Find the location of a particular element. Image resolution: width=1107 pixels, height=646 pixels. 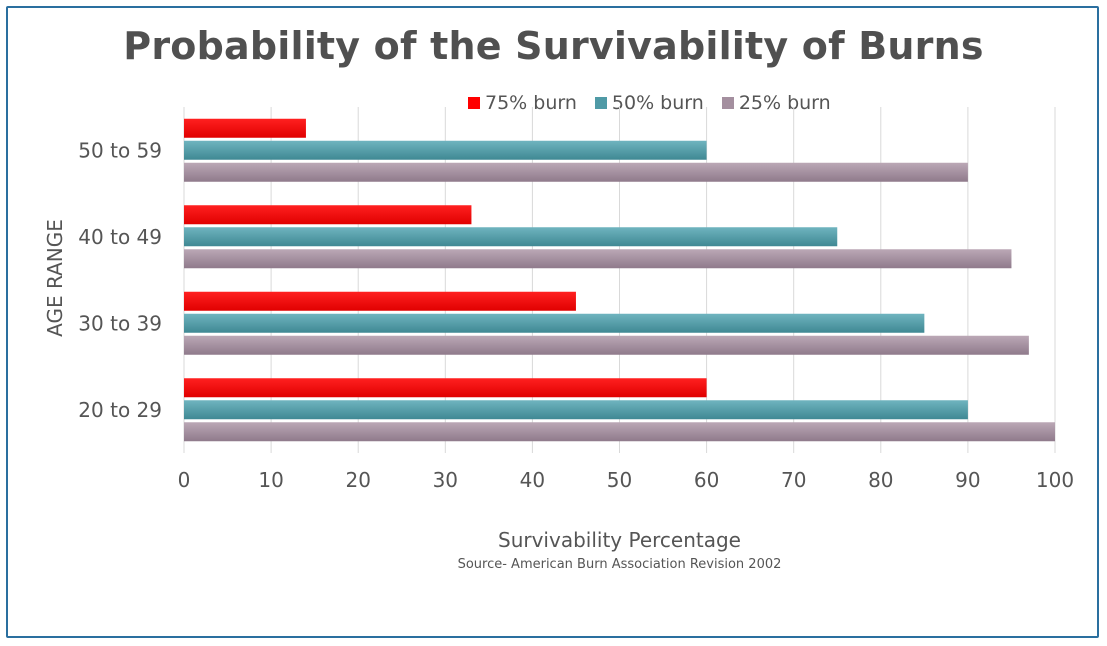

legend: 75% burn 50% burn 25% burn is located at coordinates (649, 103).